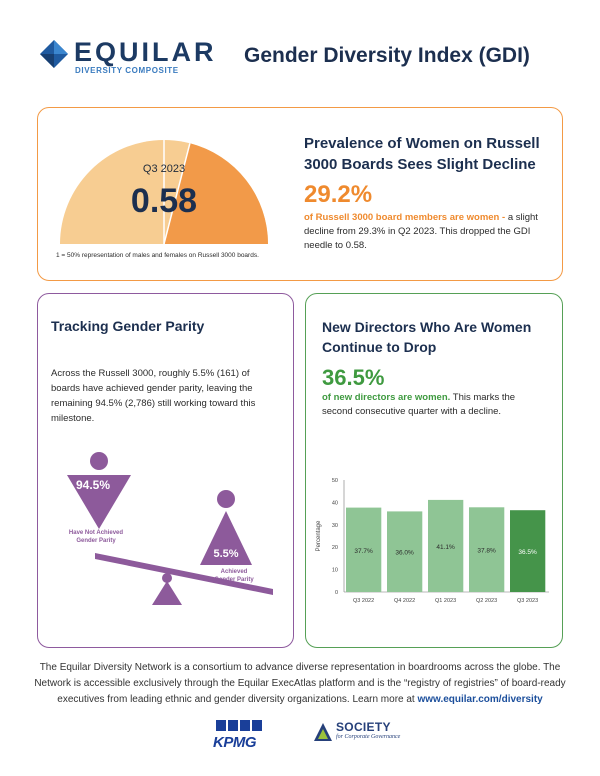 The height and width of the screenshot is (776, 600). I want to click on footer-link: www.equilar.com/diversity, so click(480, 699).